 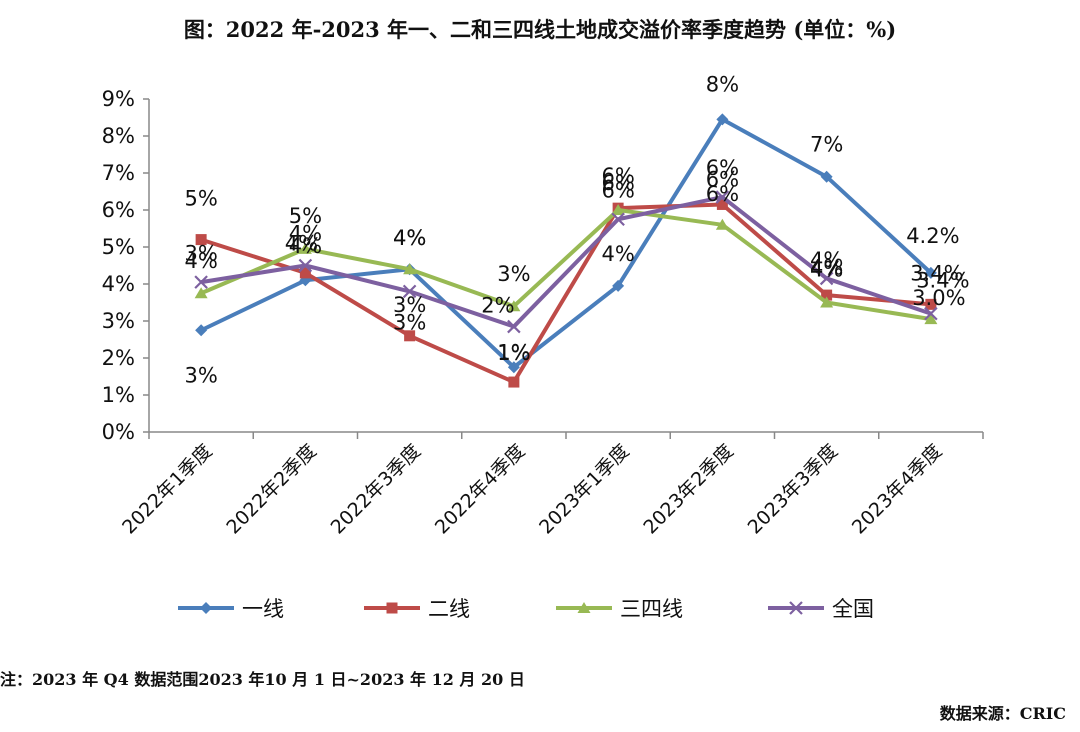 I want to click on chart-title: 图：2022 年-2023 年一、二和三四线土地成交溢价率季度趋势 (单位：%), so click(x=540, y=29).